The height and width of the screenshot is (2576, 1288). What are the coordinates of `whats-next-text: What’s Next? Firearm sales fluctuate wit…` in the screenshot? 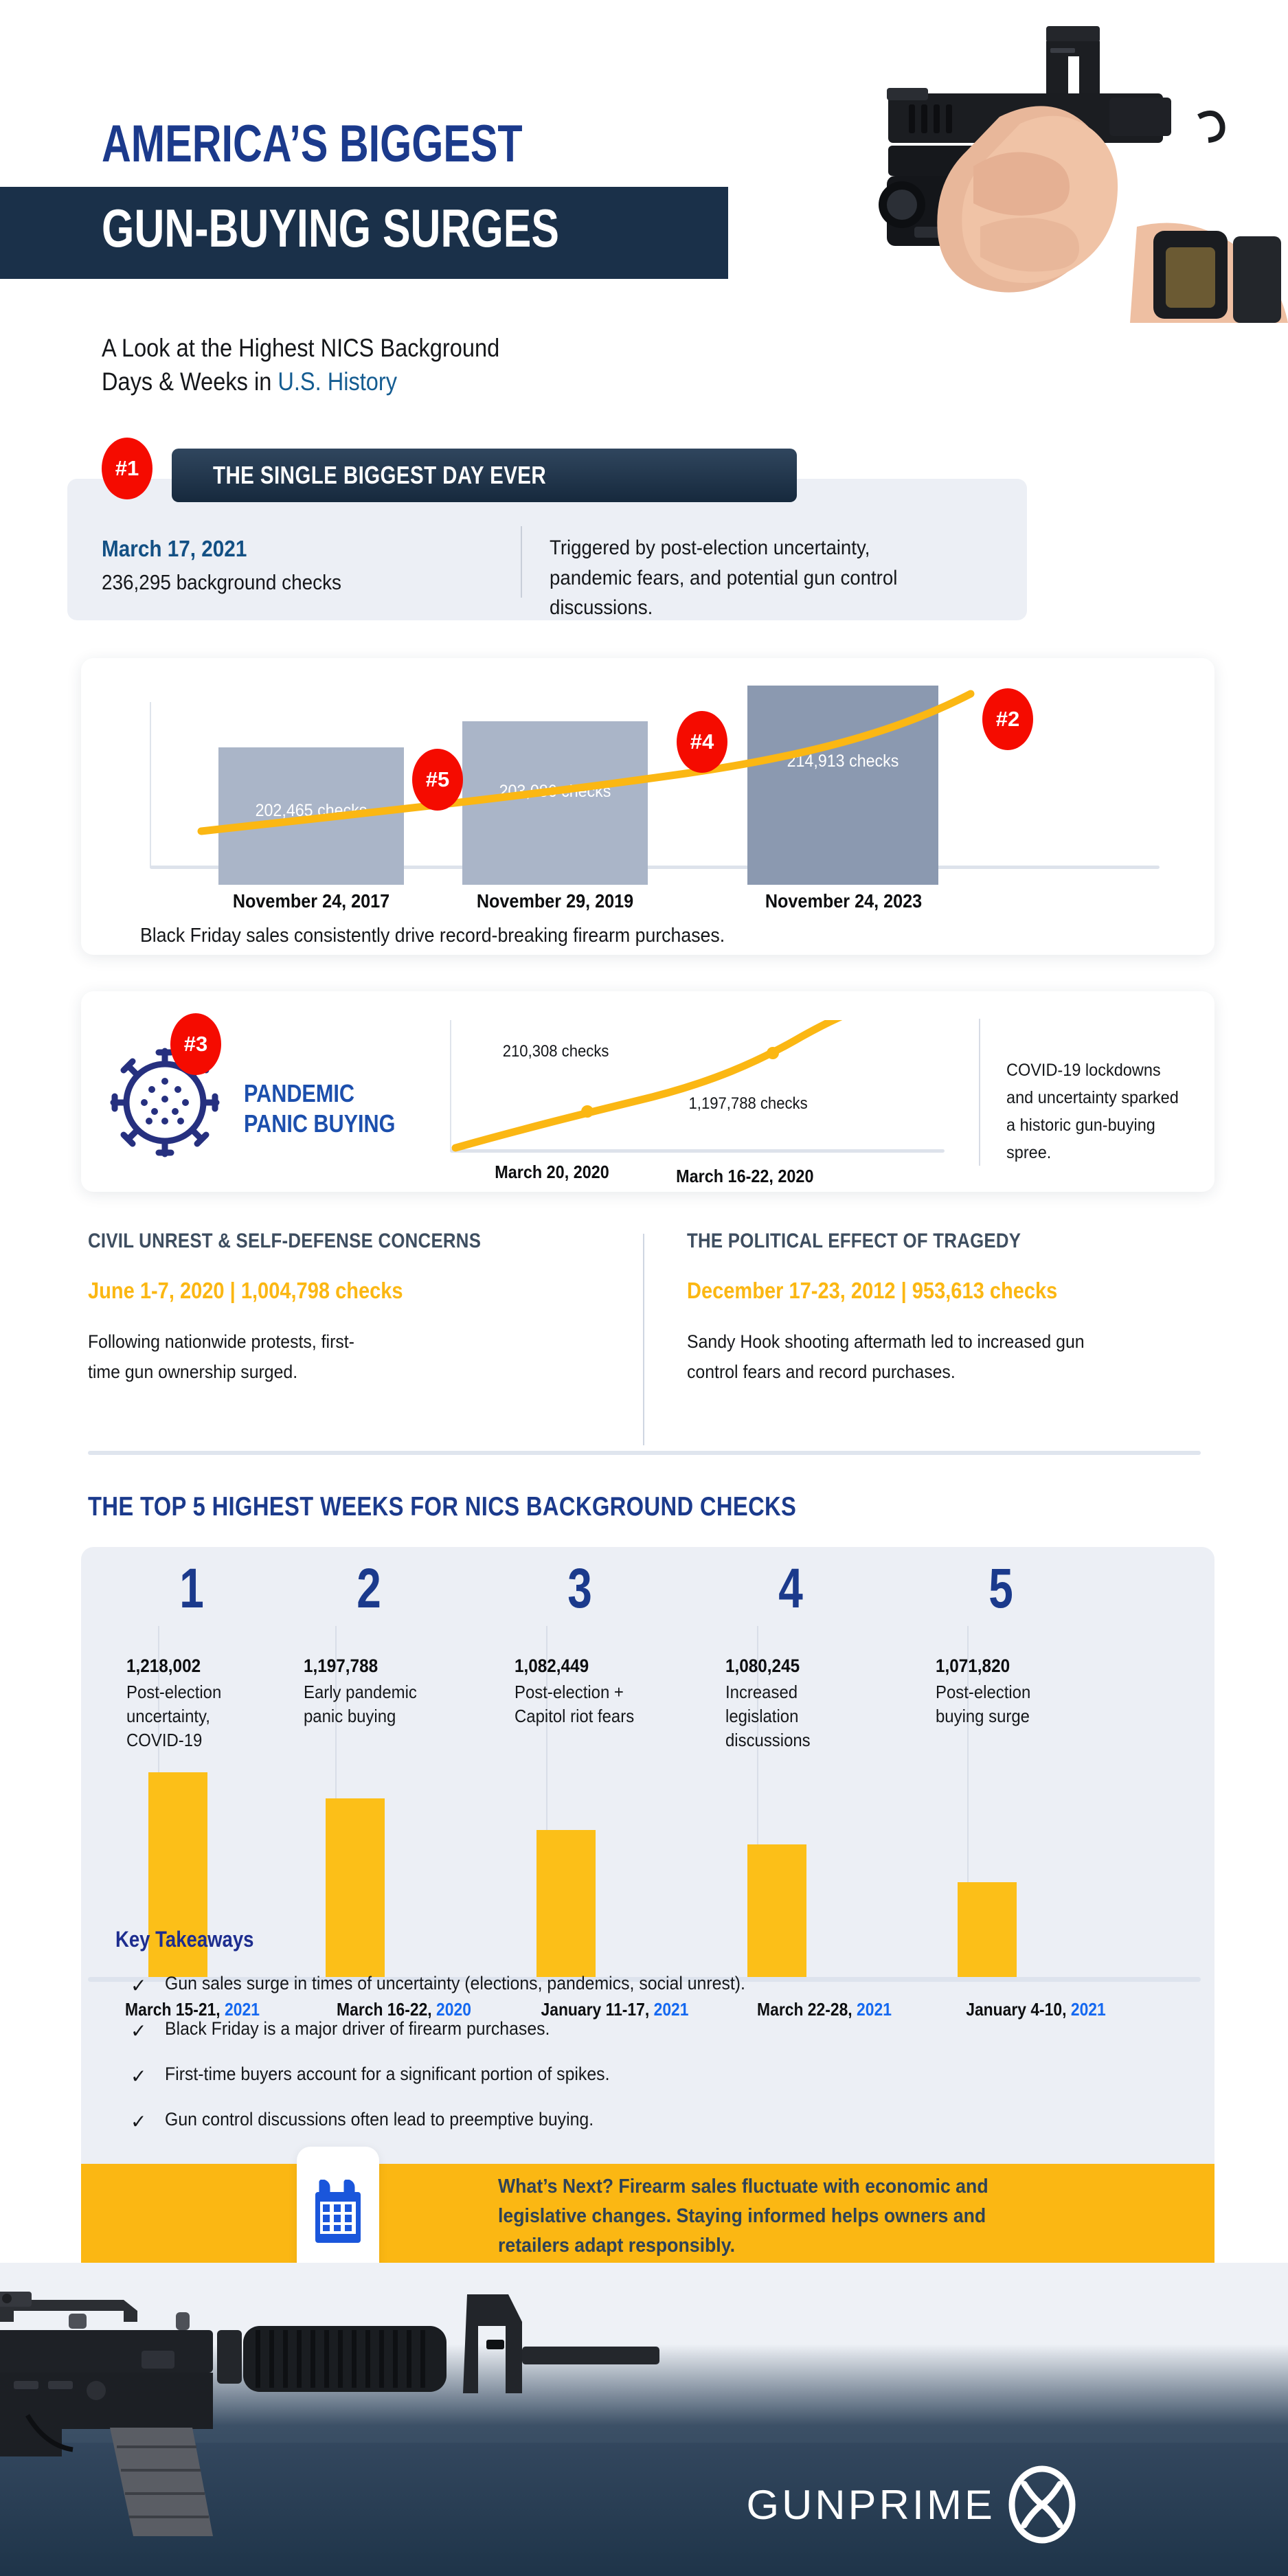 It's located at (743, 2216).